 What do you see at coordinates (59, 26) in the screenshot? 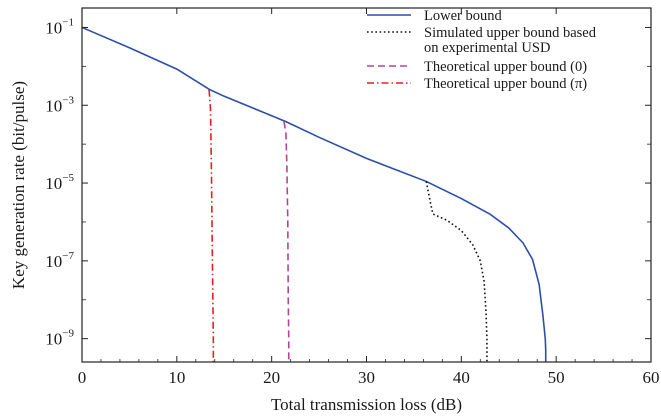
I see `y-tick-label: 10⁻¹` at bounding box center [59, 26].